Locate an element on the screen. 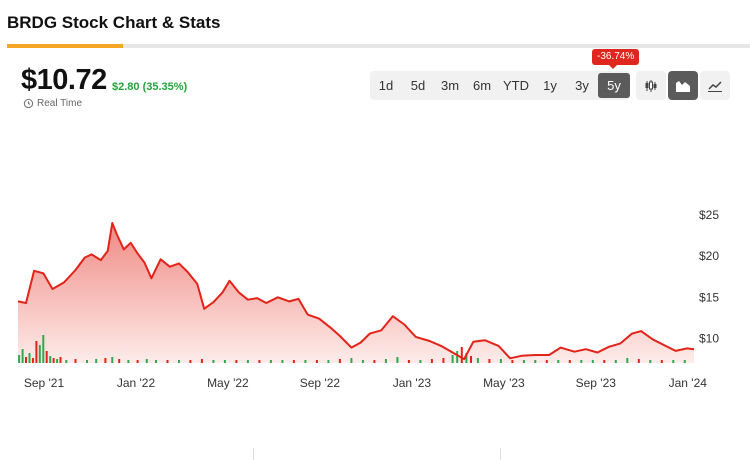  x-tick-label: May '22 is located at coordinates (228, 383).